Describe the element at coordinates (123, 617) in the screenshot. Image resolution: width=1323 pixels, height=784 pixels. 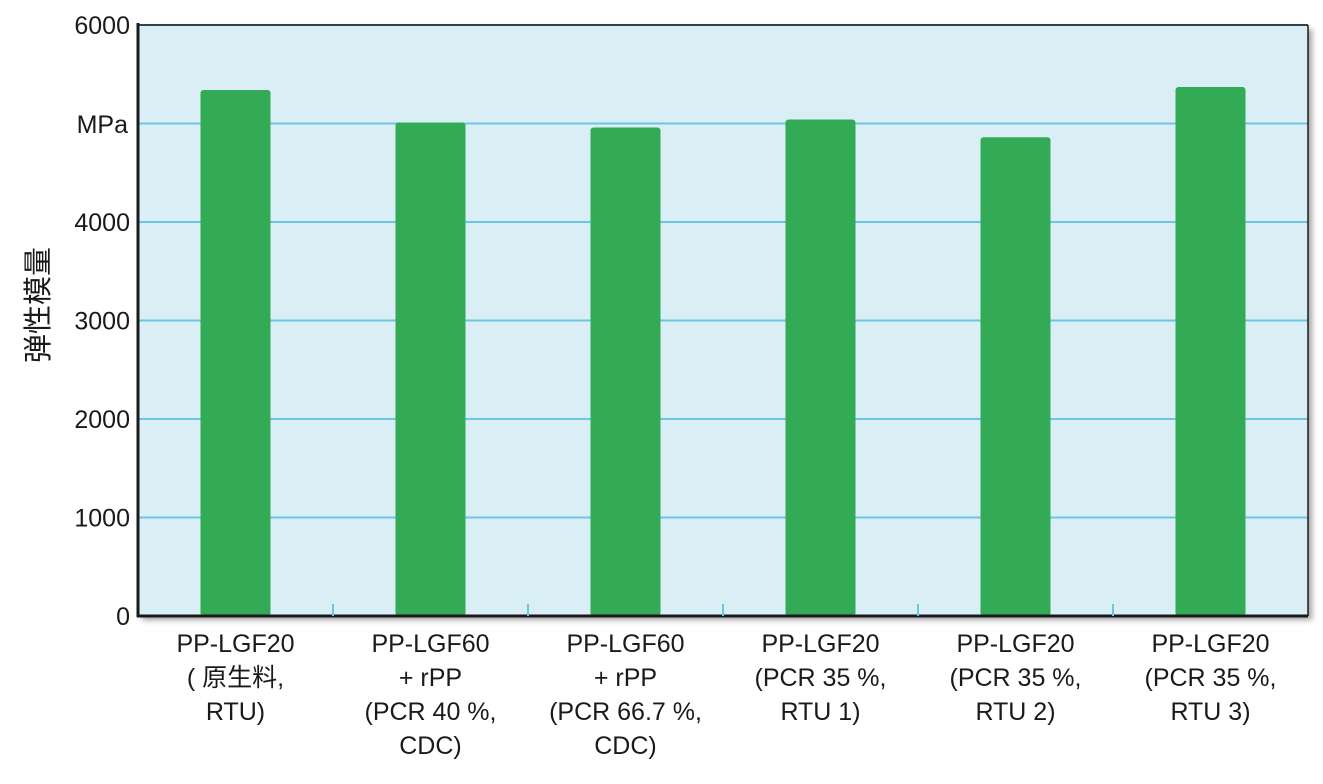
I see `y-tick-label: 0` at that location.